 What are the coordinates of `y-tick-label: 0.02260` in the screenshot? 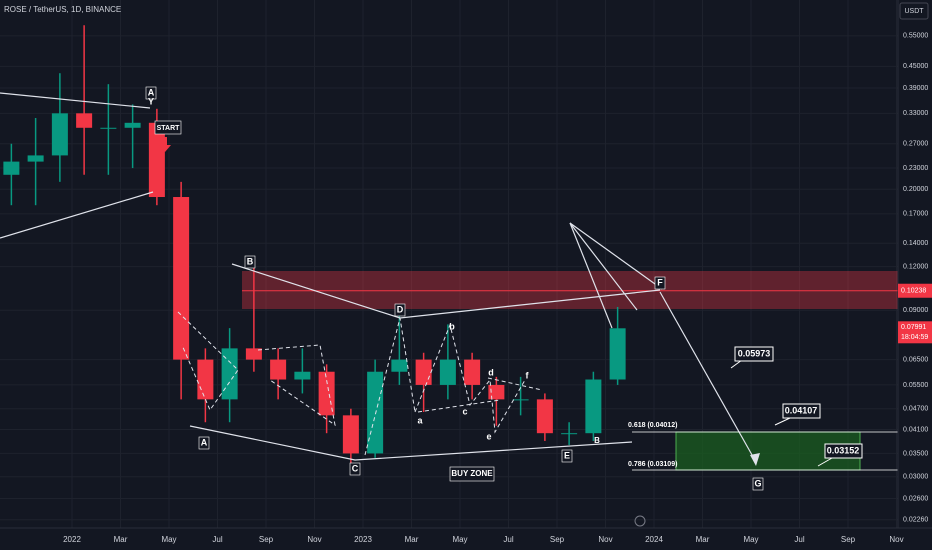 It's located at (915, 520).